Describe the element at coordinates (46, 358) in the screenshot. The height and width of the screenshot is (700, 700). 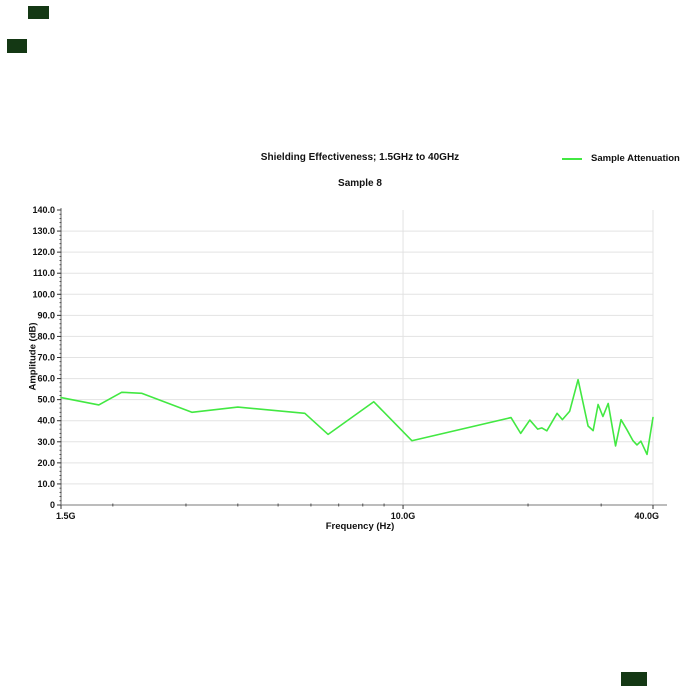
I see `y-tick-label: 70.0` at that location.